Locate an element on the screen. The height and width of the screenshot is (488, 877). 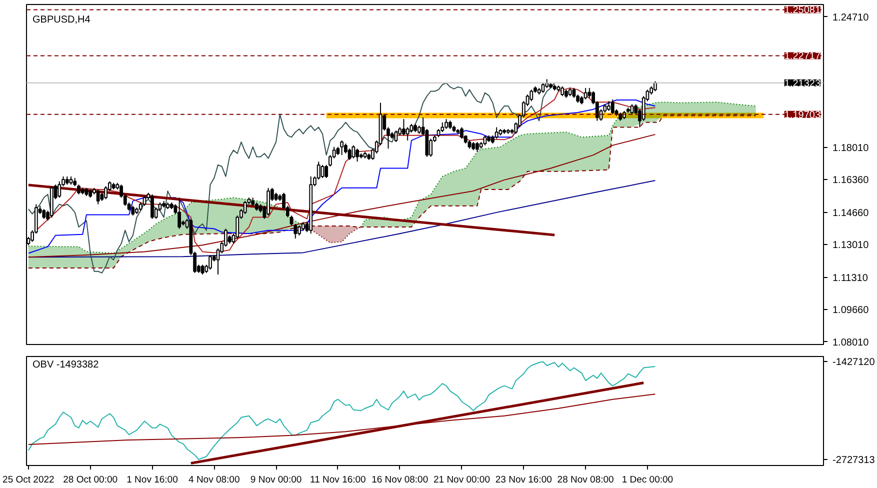
x-tick-label: 28 Nov 08:00 is located at coordinates (585, 480).